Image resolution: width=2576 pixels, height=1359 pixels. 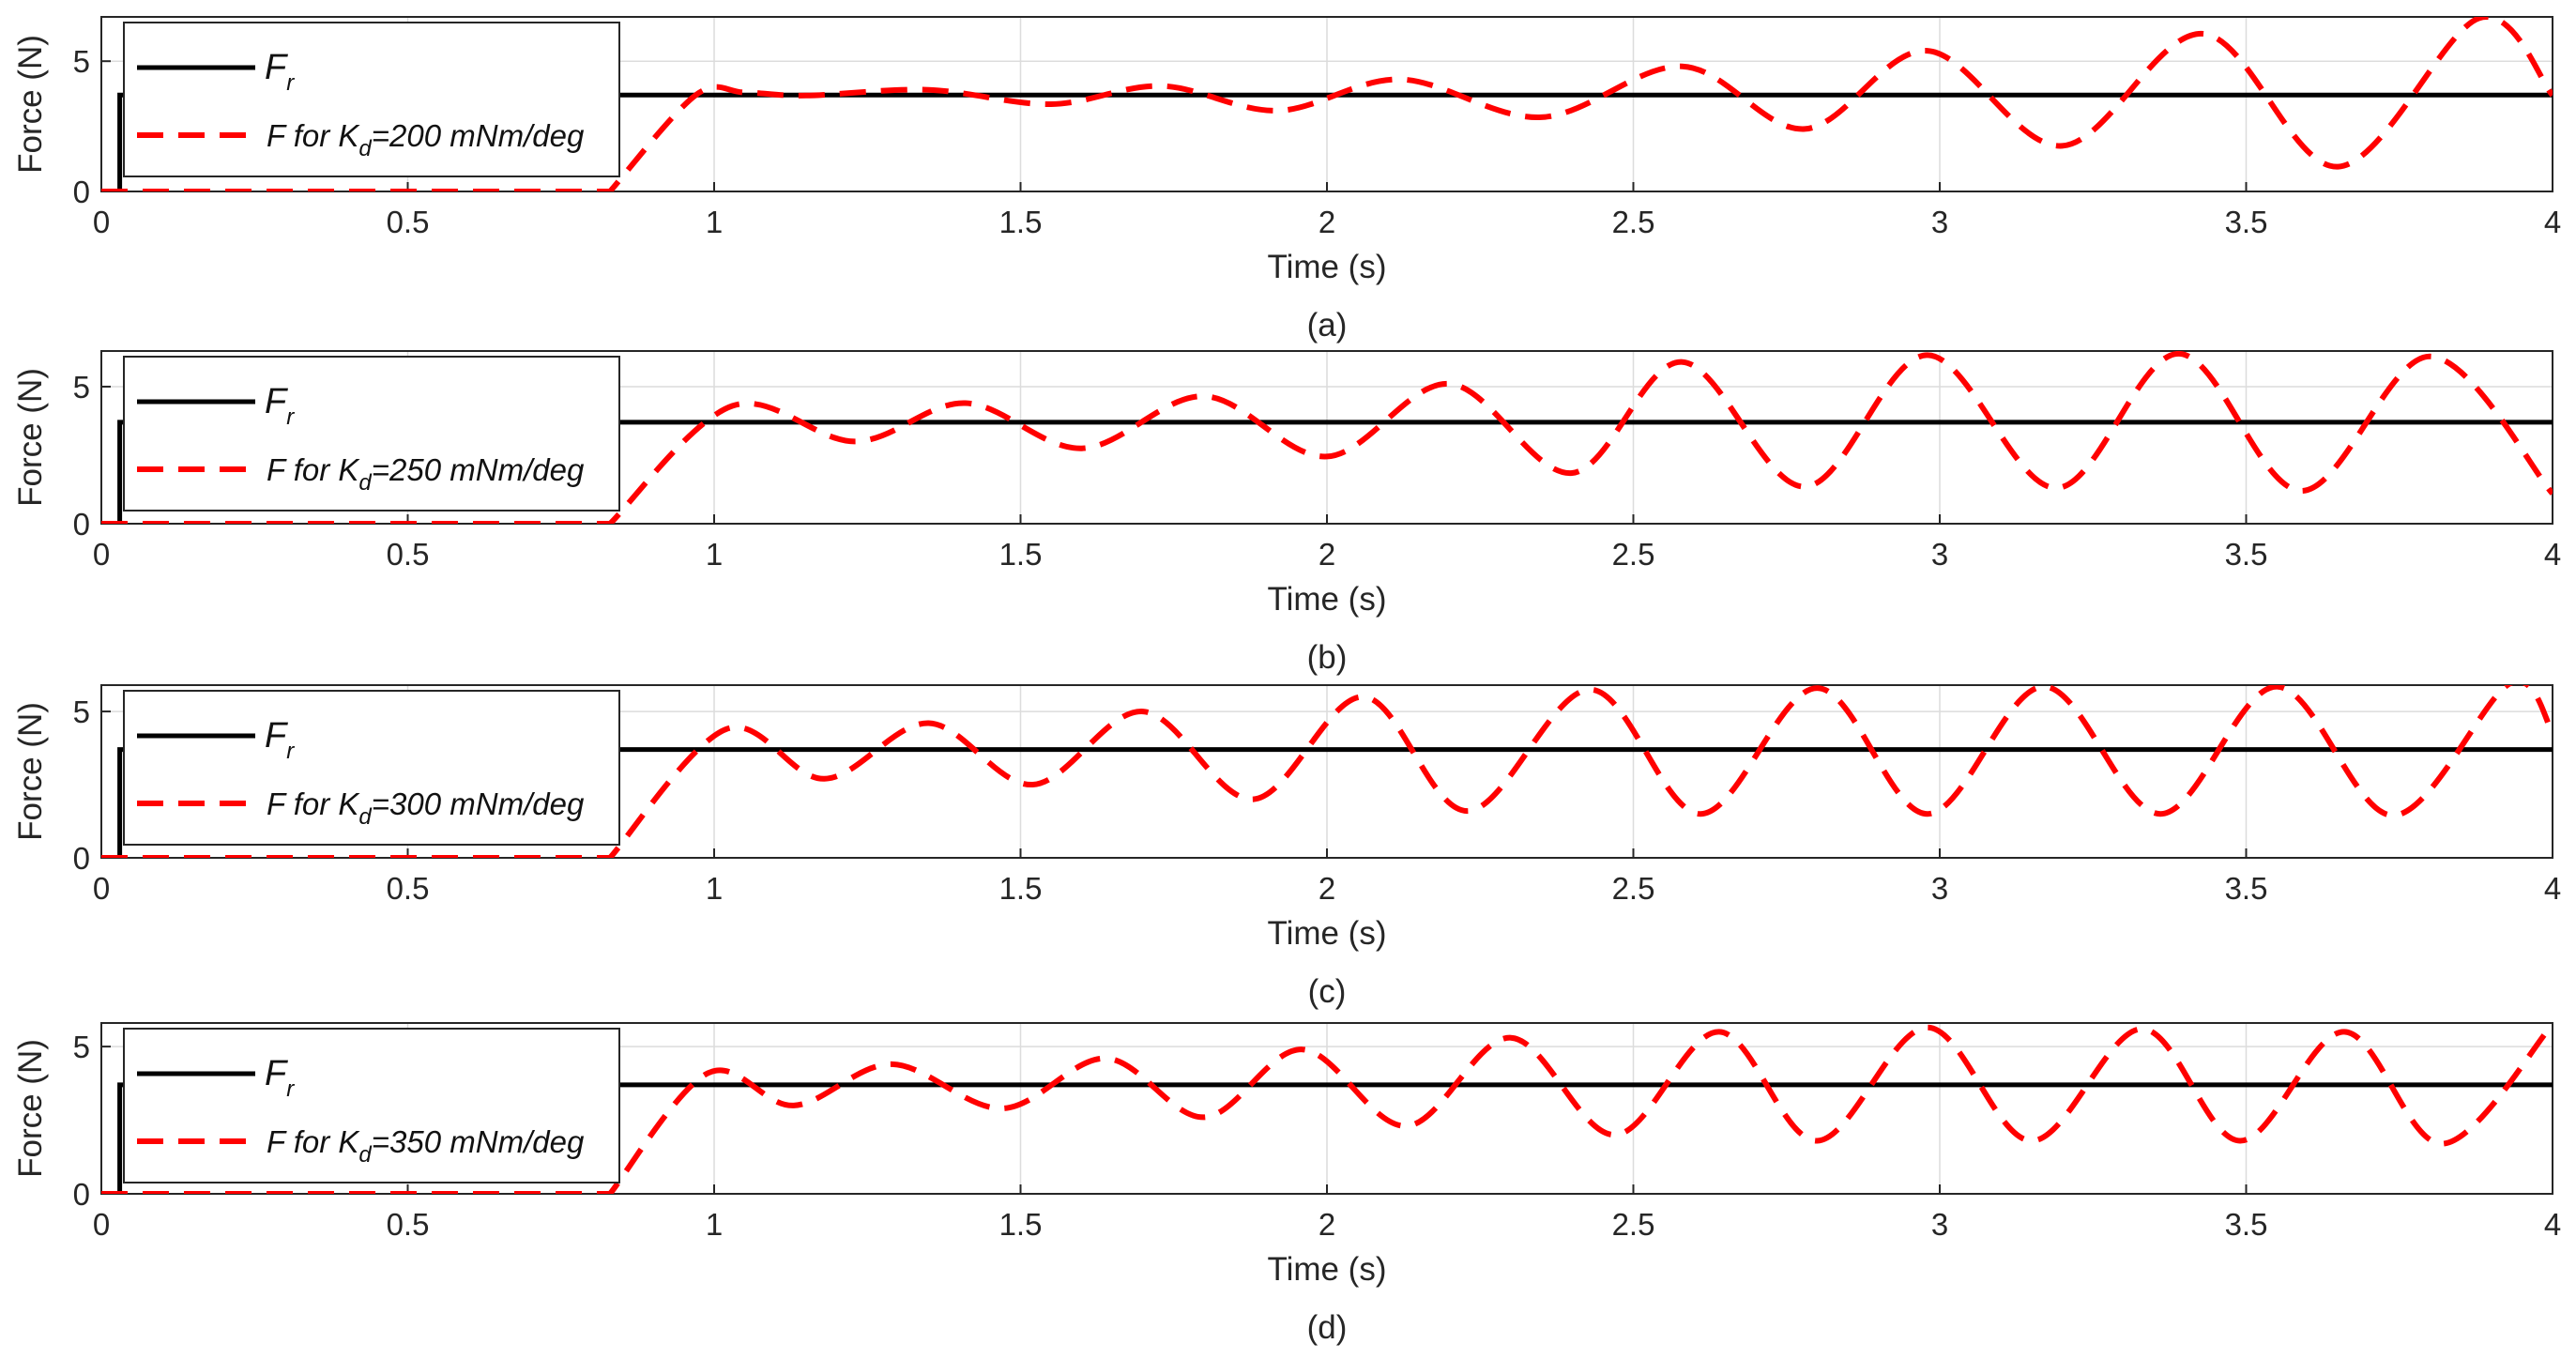 I want to click on legend-label-suffix: =250 mNm/deg, so click(x=478, y=469).